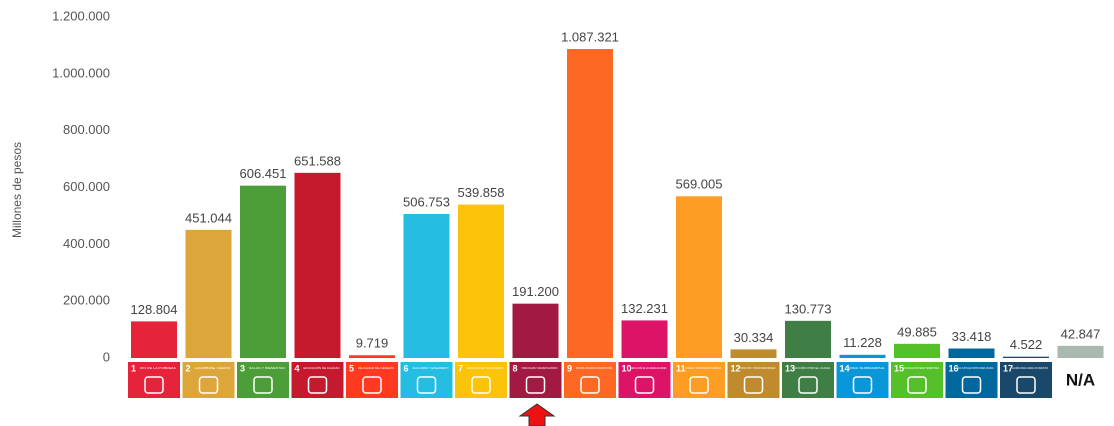 Image resolution: width=1114 pixels, height=426 pixels. I want to click on value-label: 506.753, so click(426, 201).